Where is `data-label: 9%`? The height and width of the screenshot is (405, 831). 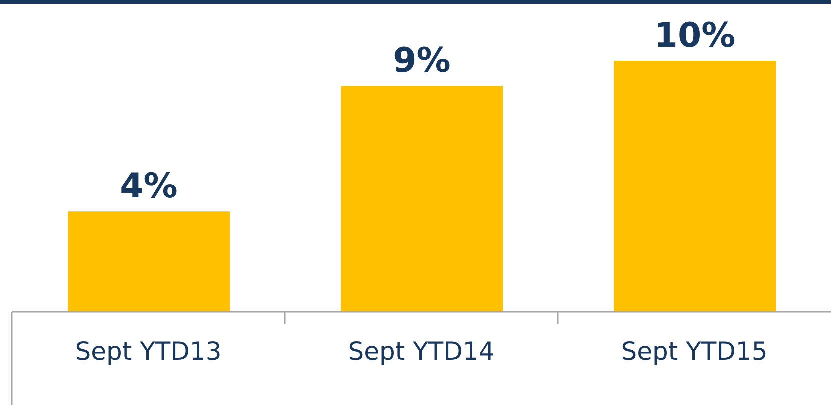
data-label: 9% is located at coordinates (422, 61).